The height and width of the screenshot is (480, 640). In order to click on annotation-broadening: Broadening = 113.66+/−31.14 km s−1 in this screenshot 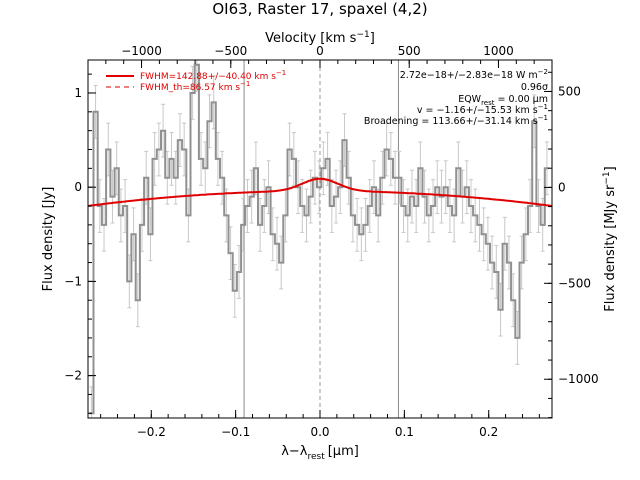, I will do `click(456, 120)`.